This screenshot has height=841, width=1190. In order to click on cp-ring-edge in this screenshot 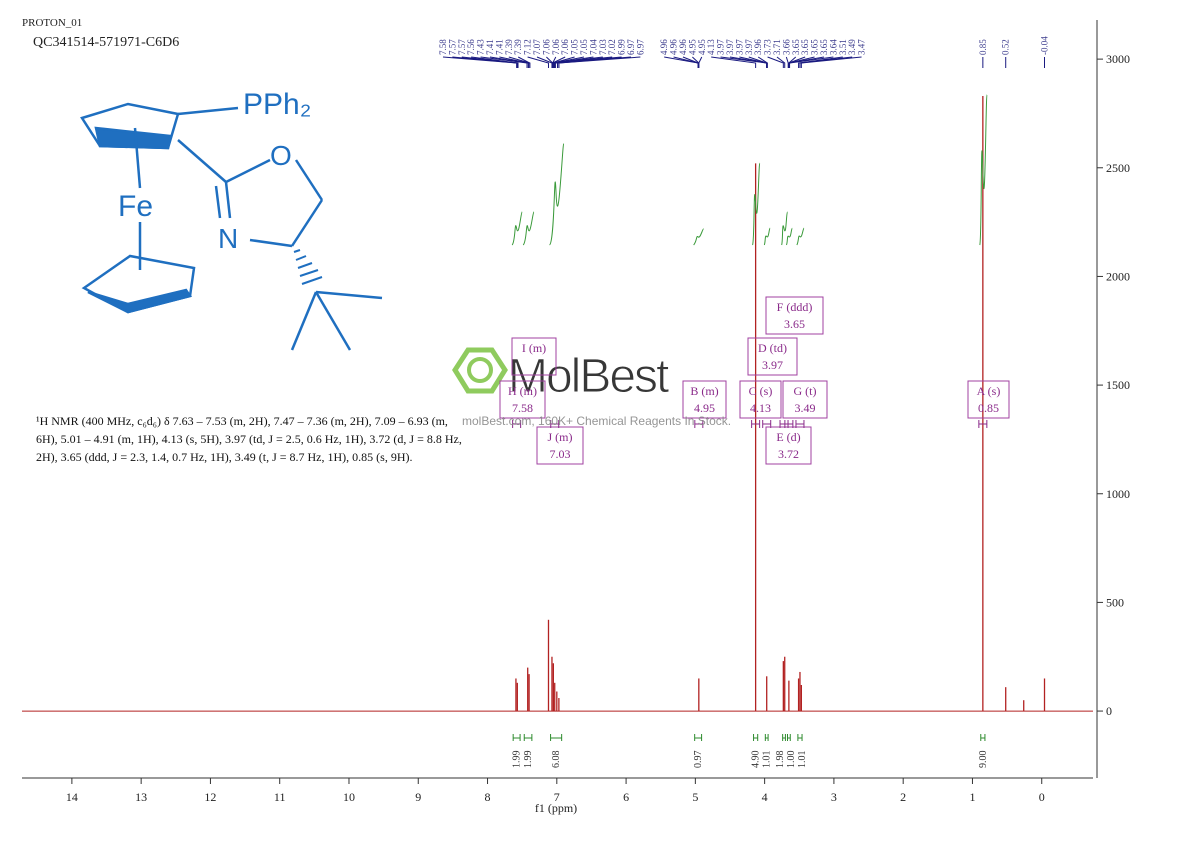, I will do `click(133, 138)`.